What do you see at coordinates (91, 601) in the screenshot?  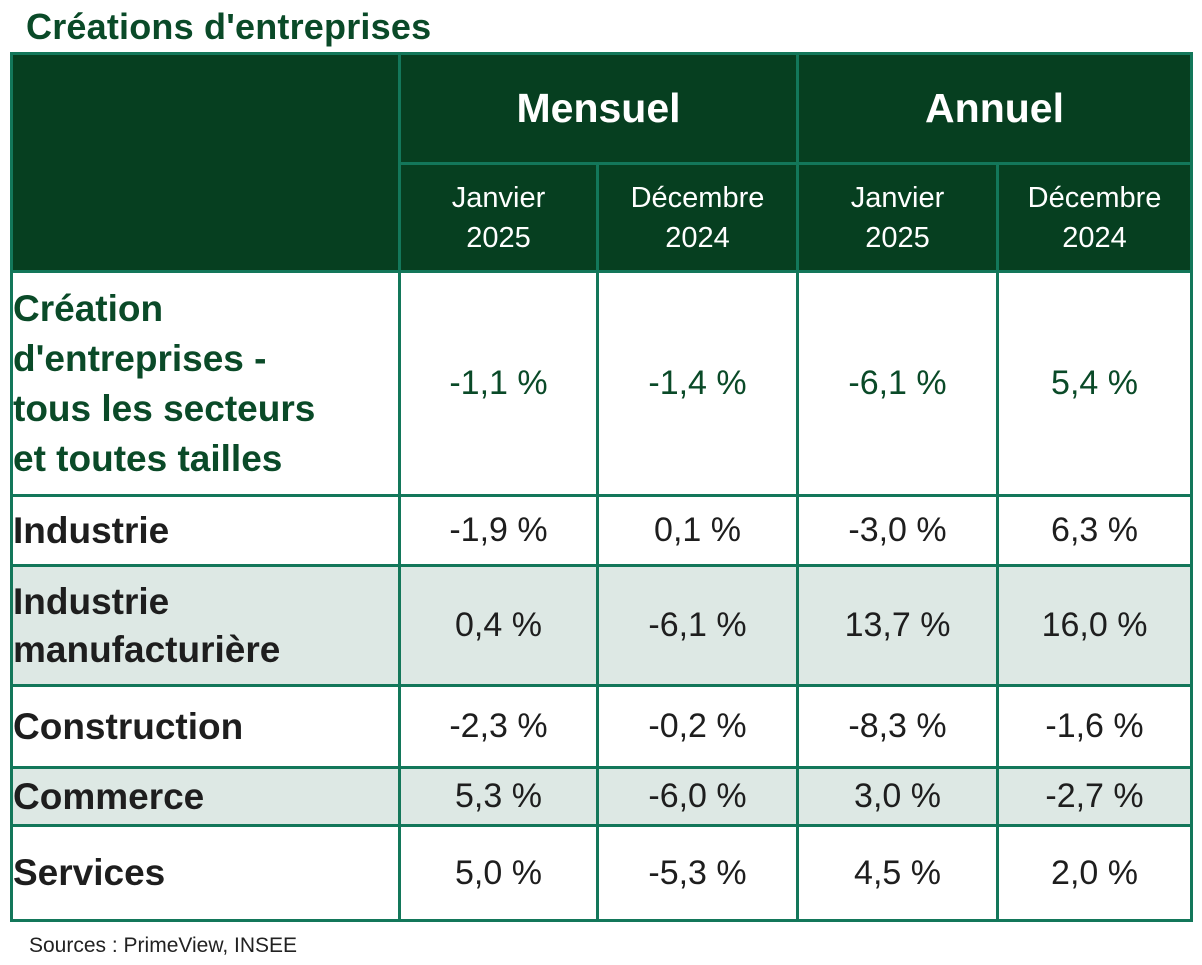 I see `row-label-line: Industrie` at bounding box center [91, 601].